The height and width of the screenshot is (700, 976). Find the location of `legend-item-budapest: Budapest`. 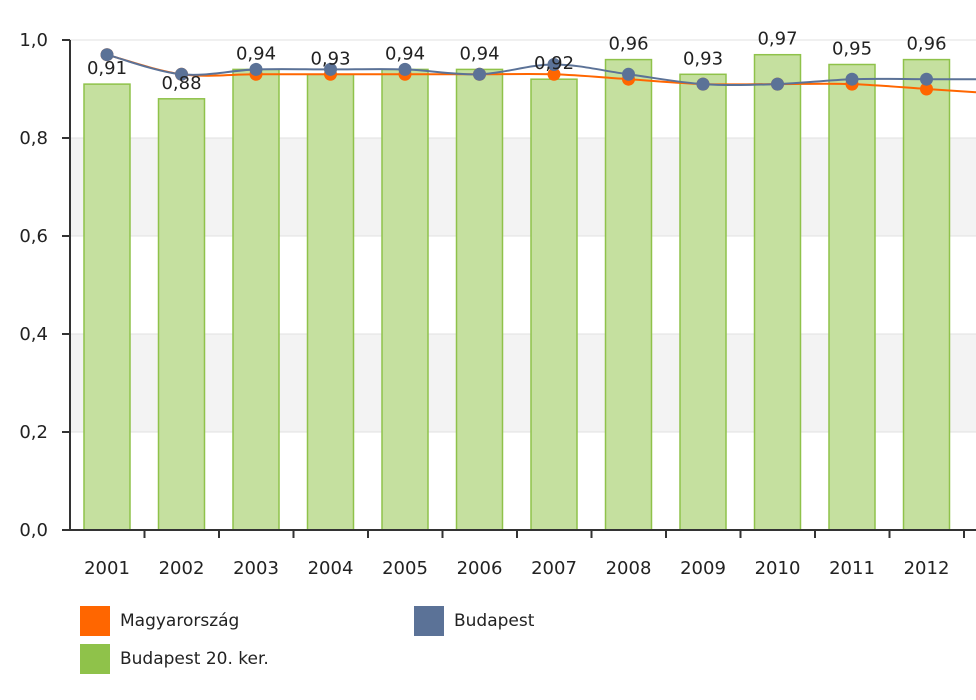

legend-item-budapest: Budapest is located at coordinates (474, 621).